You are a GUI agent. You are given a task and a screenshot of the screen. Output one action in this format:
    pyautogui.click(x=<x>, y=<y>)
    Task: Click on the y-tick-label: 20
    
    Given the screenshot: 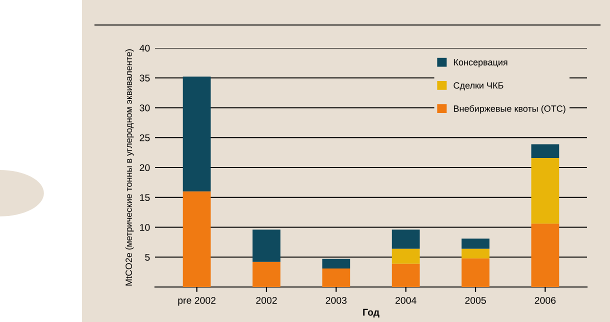 What is the action you would take?
    pyautogui.click(x=145, y=168)
    